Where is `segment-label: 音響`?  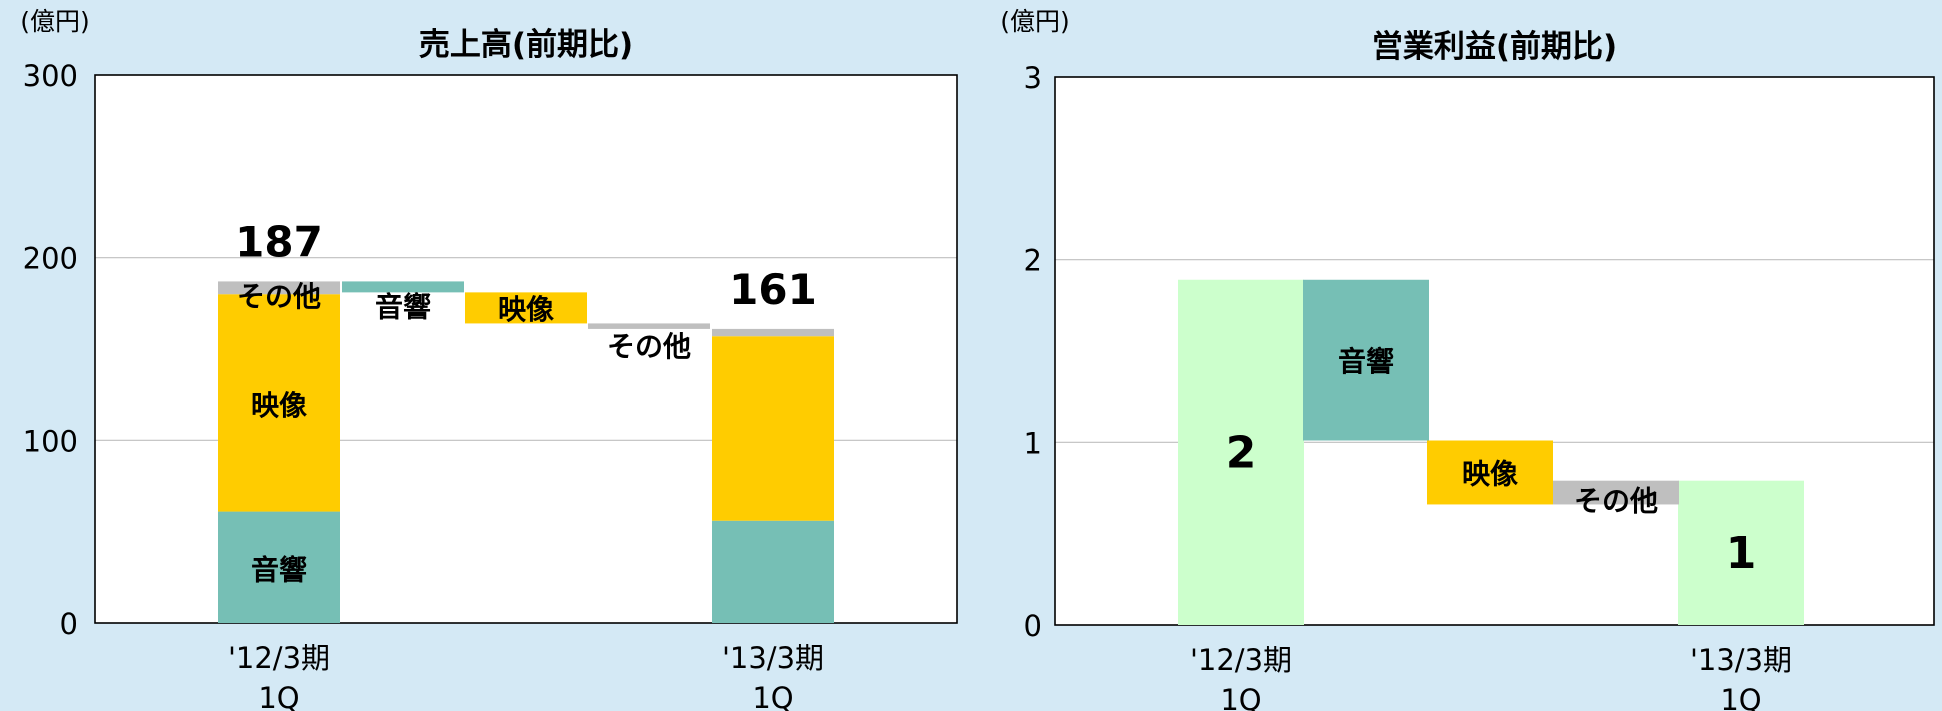
segment-label: 音響 is located at coordinates (279, 569).